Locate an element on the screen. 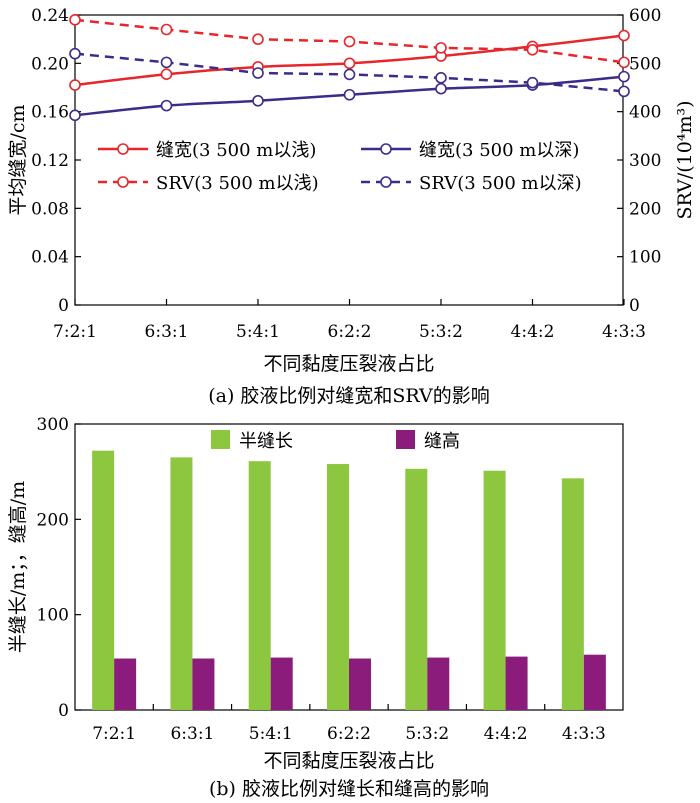 The width and height of the screenshot is (700, 803). a-legend-label: SRV(3 500 m以浅) is located at coordinates (237, 183).